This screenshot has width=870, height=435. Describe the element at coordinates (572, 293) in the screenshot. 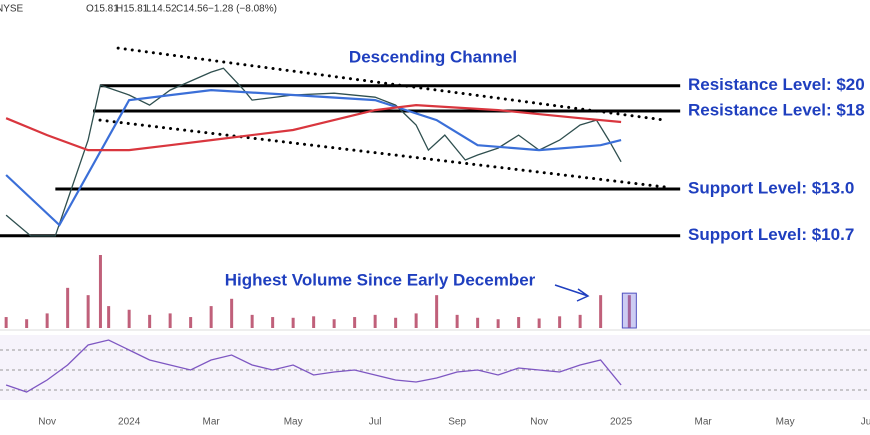

I see `arrow` at that location.